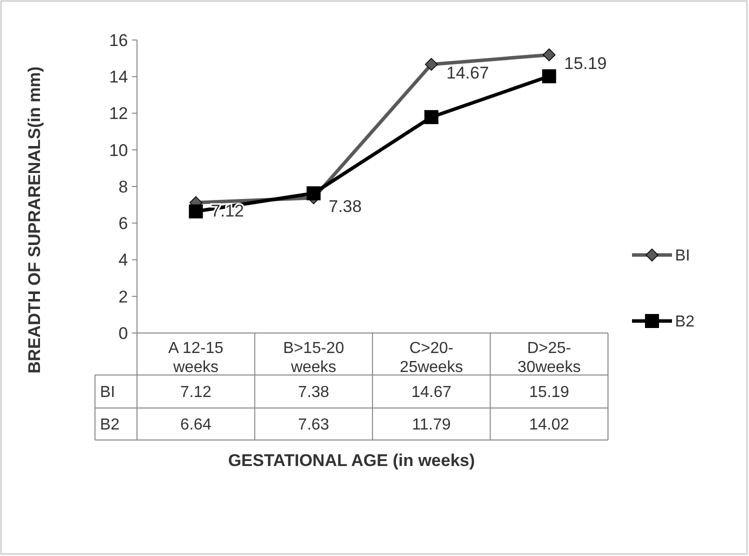  What do you see at coordinates (110, 425) in the screenshot?
I see `text: B2` at bounding box center [110, 425].